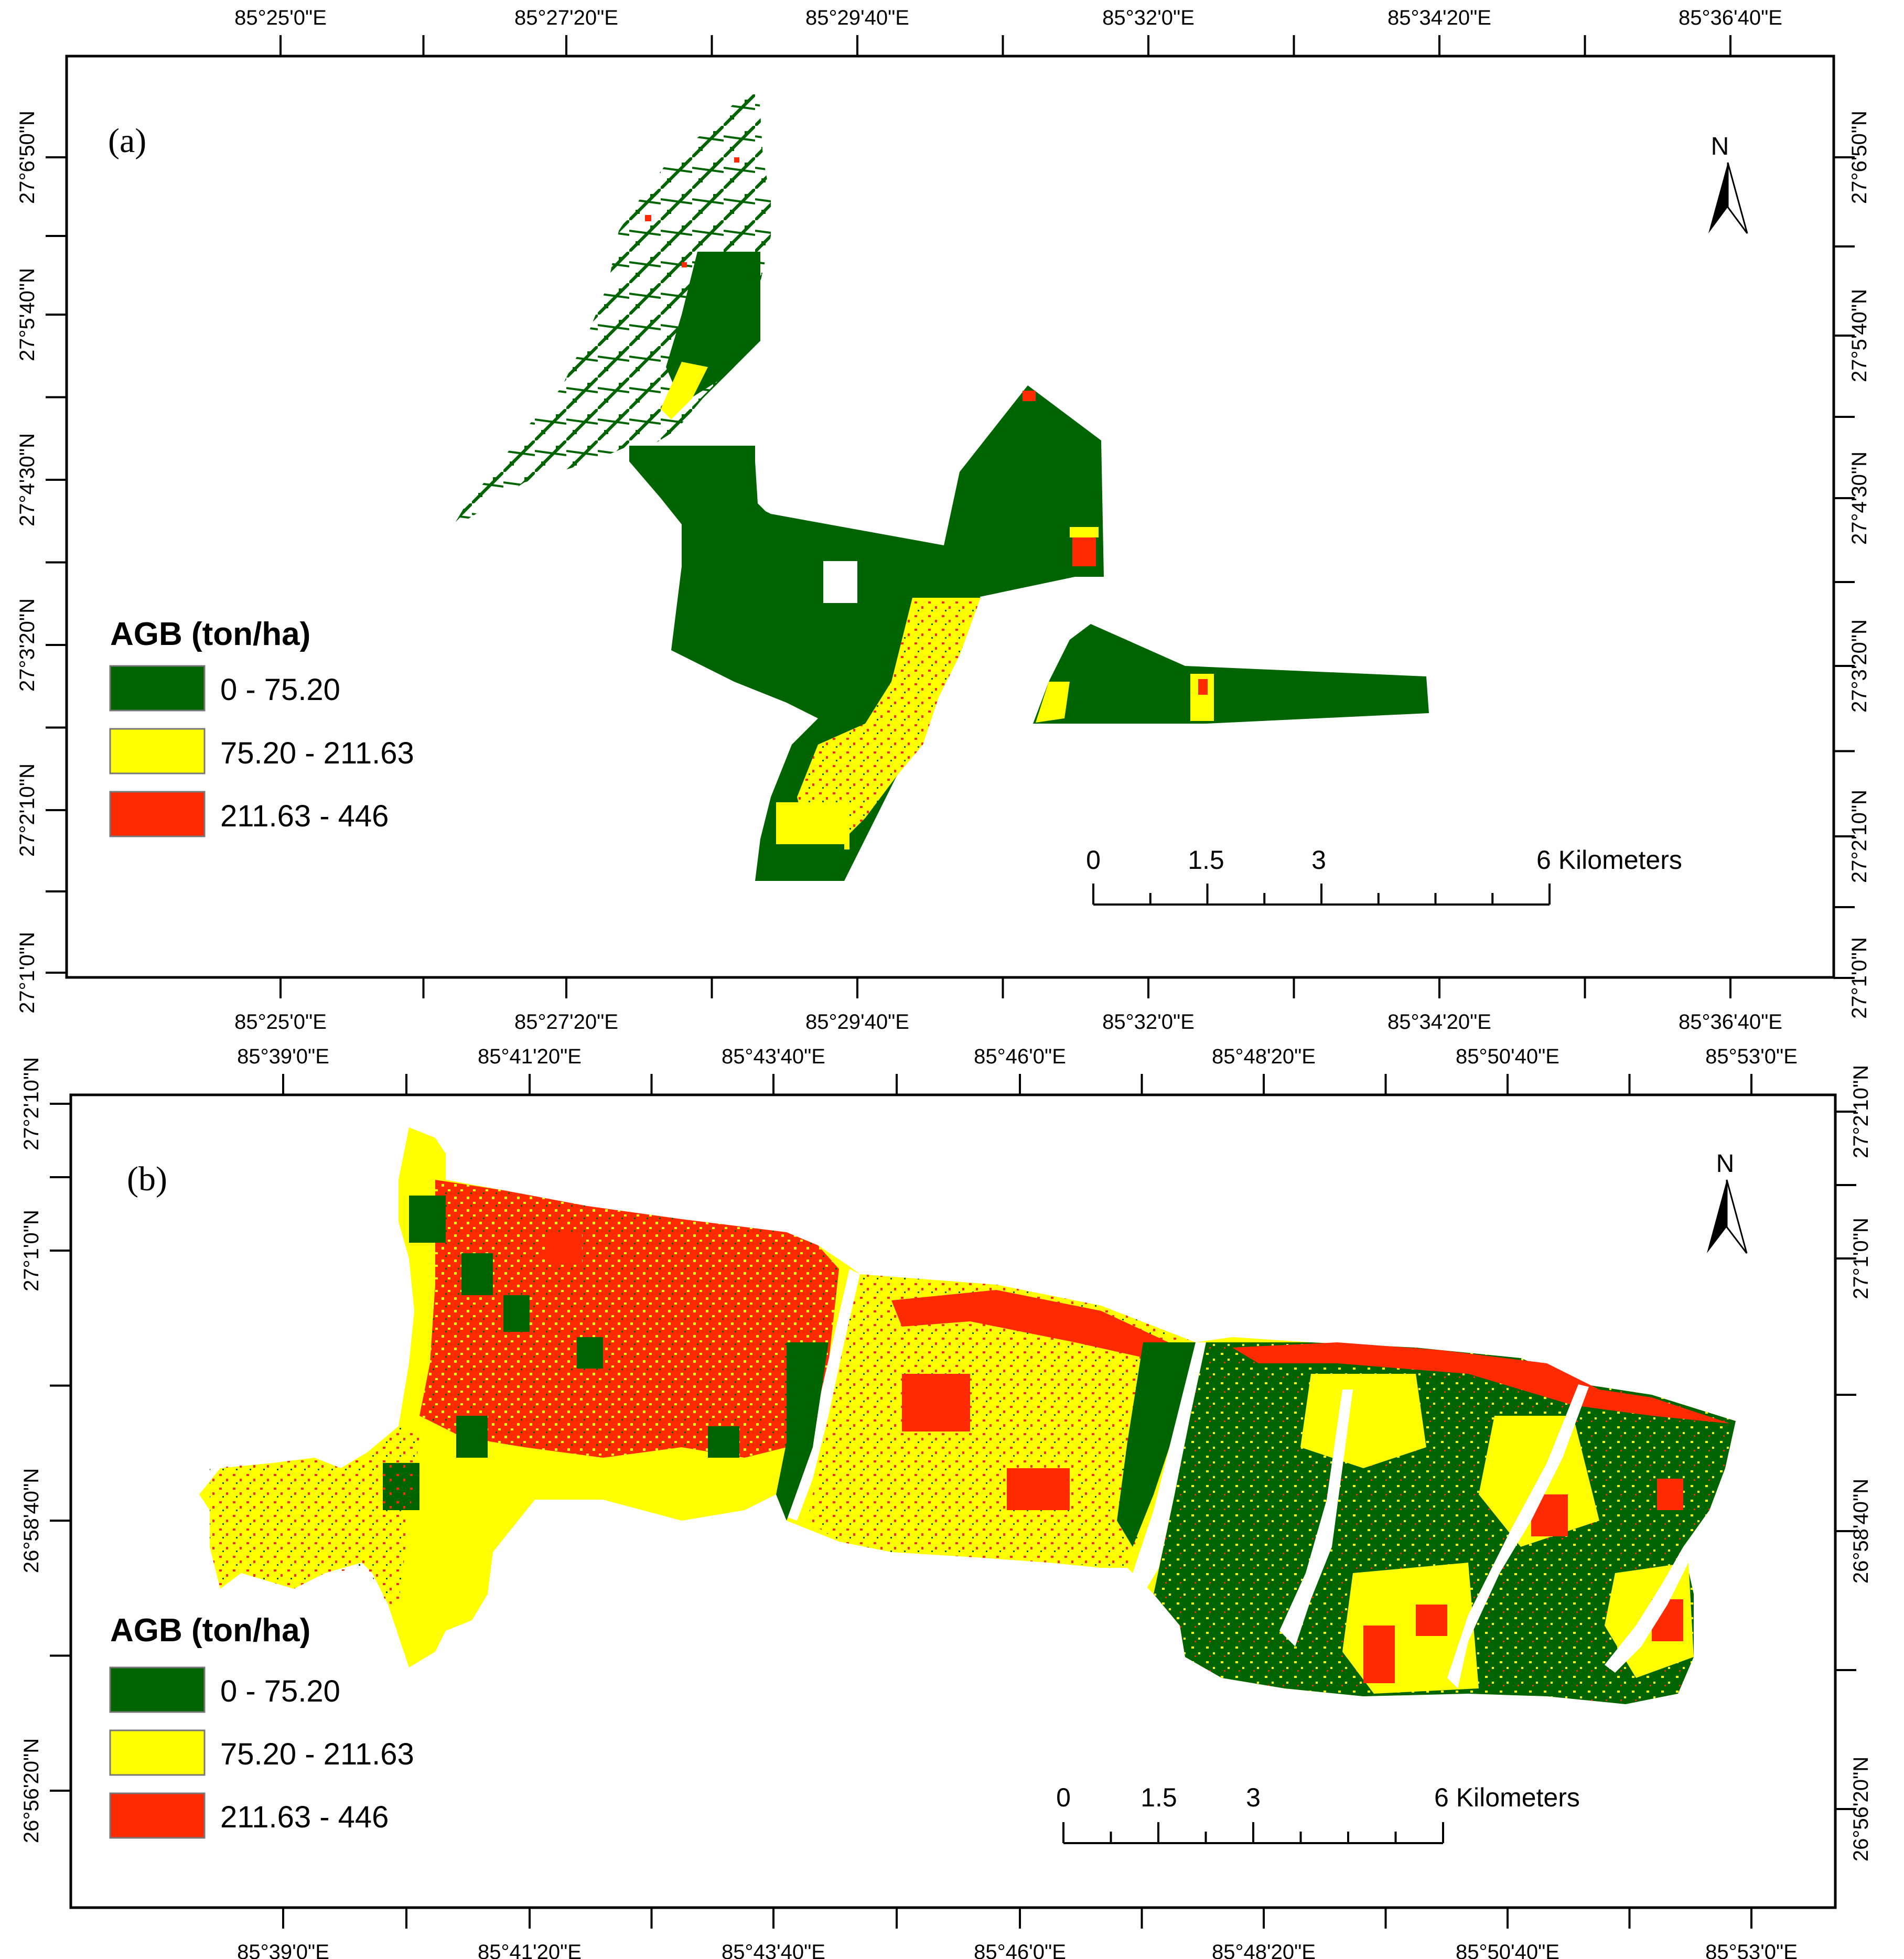  What do you see at coordinates (158, 688) in the screenshot?
I see `legend-a-swatch-low` at bounding box center [158, 688].